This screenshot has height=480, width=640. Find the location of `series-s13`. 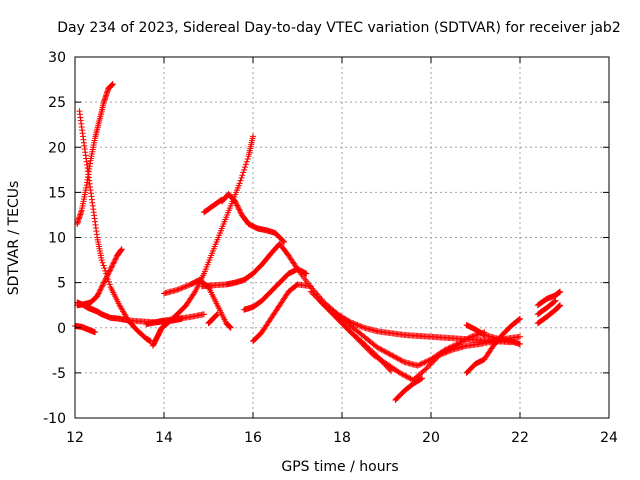

series-s13 is located at coordinates (275, 289).